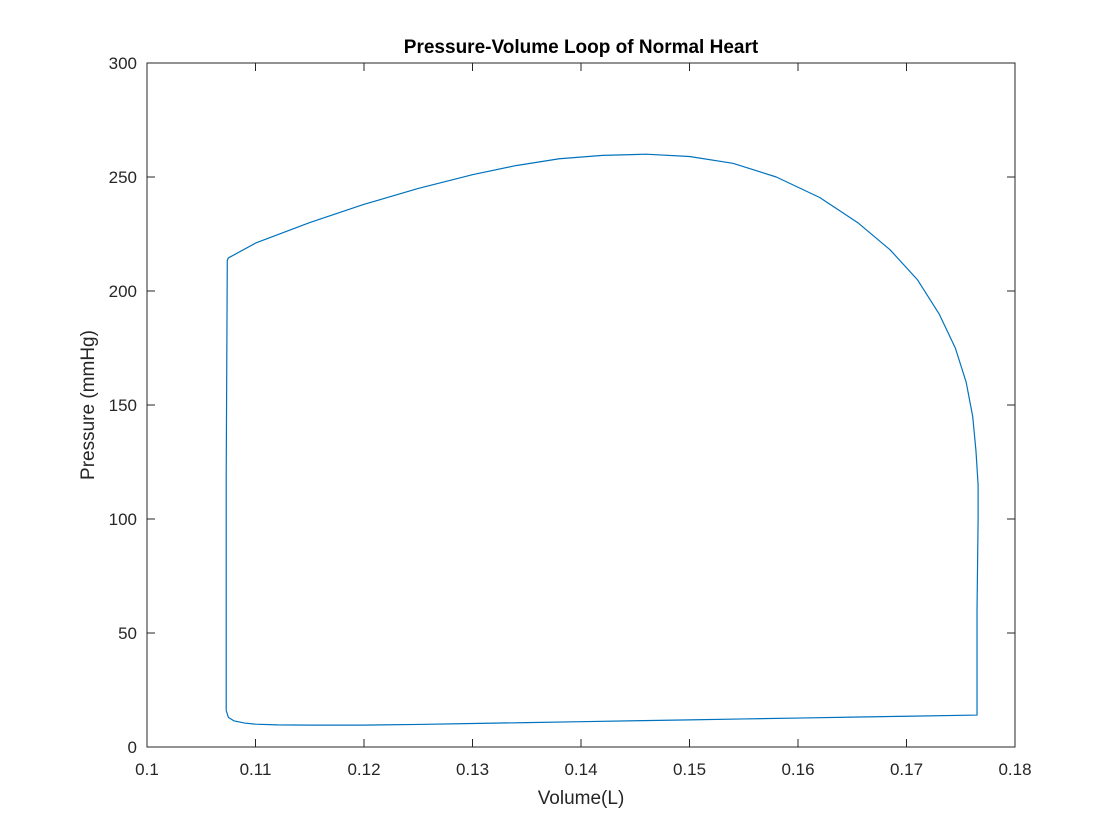 This screenshot has width=1120, height=840. Describe the element at coordinates (797, 769) in the screenshot. I see `x-tick-label: 0.16` at that location.